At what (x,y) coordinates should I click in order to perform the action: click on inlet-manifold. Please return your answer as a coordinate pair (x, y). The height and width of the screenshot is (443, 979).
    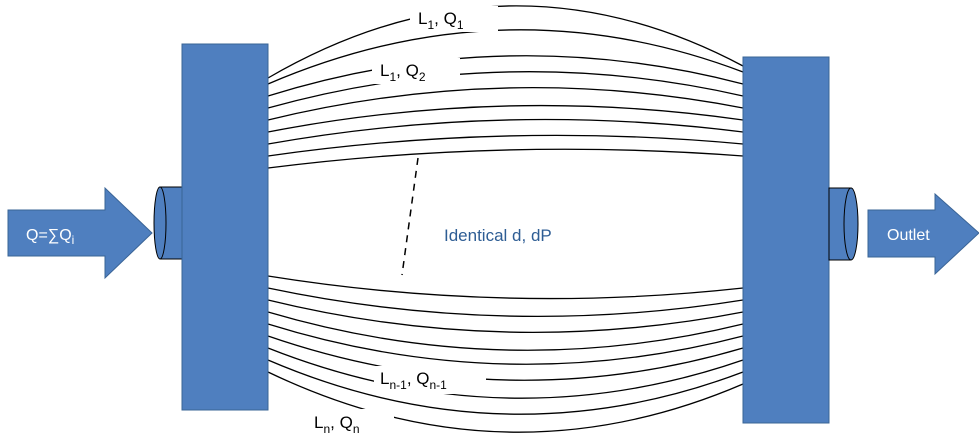
    Looking at the image, I should click on (225, 227).